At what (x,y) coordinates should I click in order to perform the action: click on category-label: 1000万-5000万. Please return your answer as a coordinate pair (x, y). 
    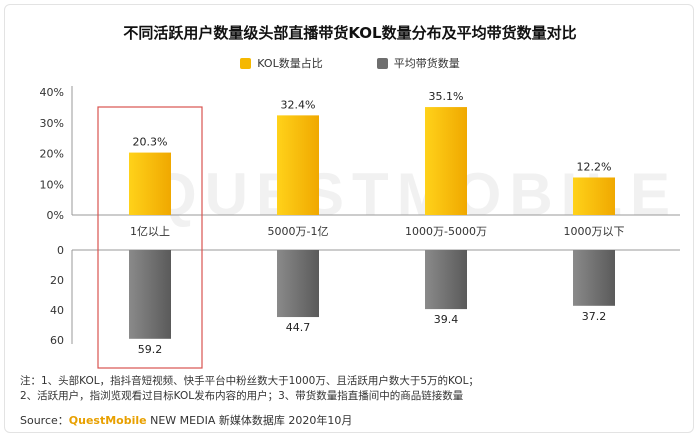
    Looking at the image, I should click on (446, 231).